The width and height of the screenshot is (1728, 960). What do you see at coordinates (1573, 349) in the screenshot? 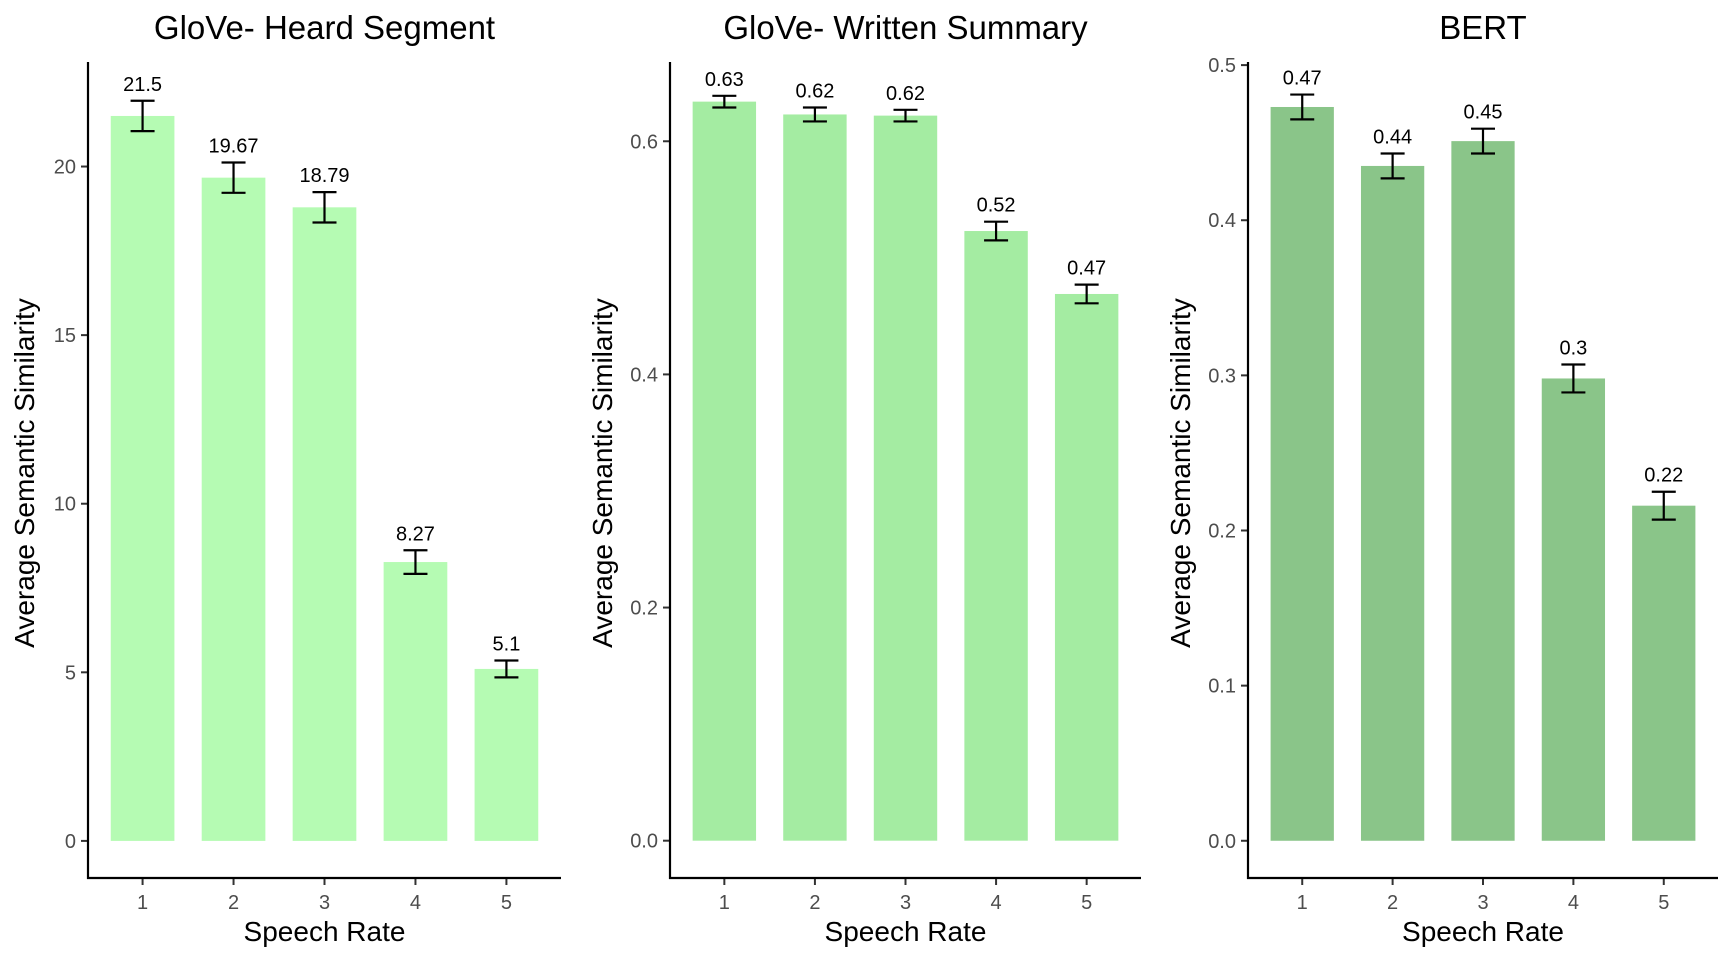
I see `data-label: 0.3` at bounding box center [1573, 349].